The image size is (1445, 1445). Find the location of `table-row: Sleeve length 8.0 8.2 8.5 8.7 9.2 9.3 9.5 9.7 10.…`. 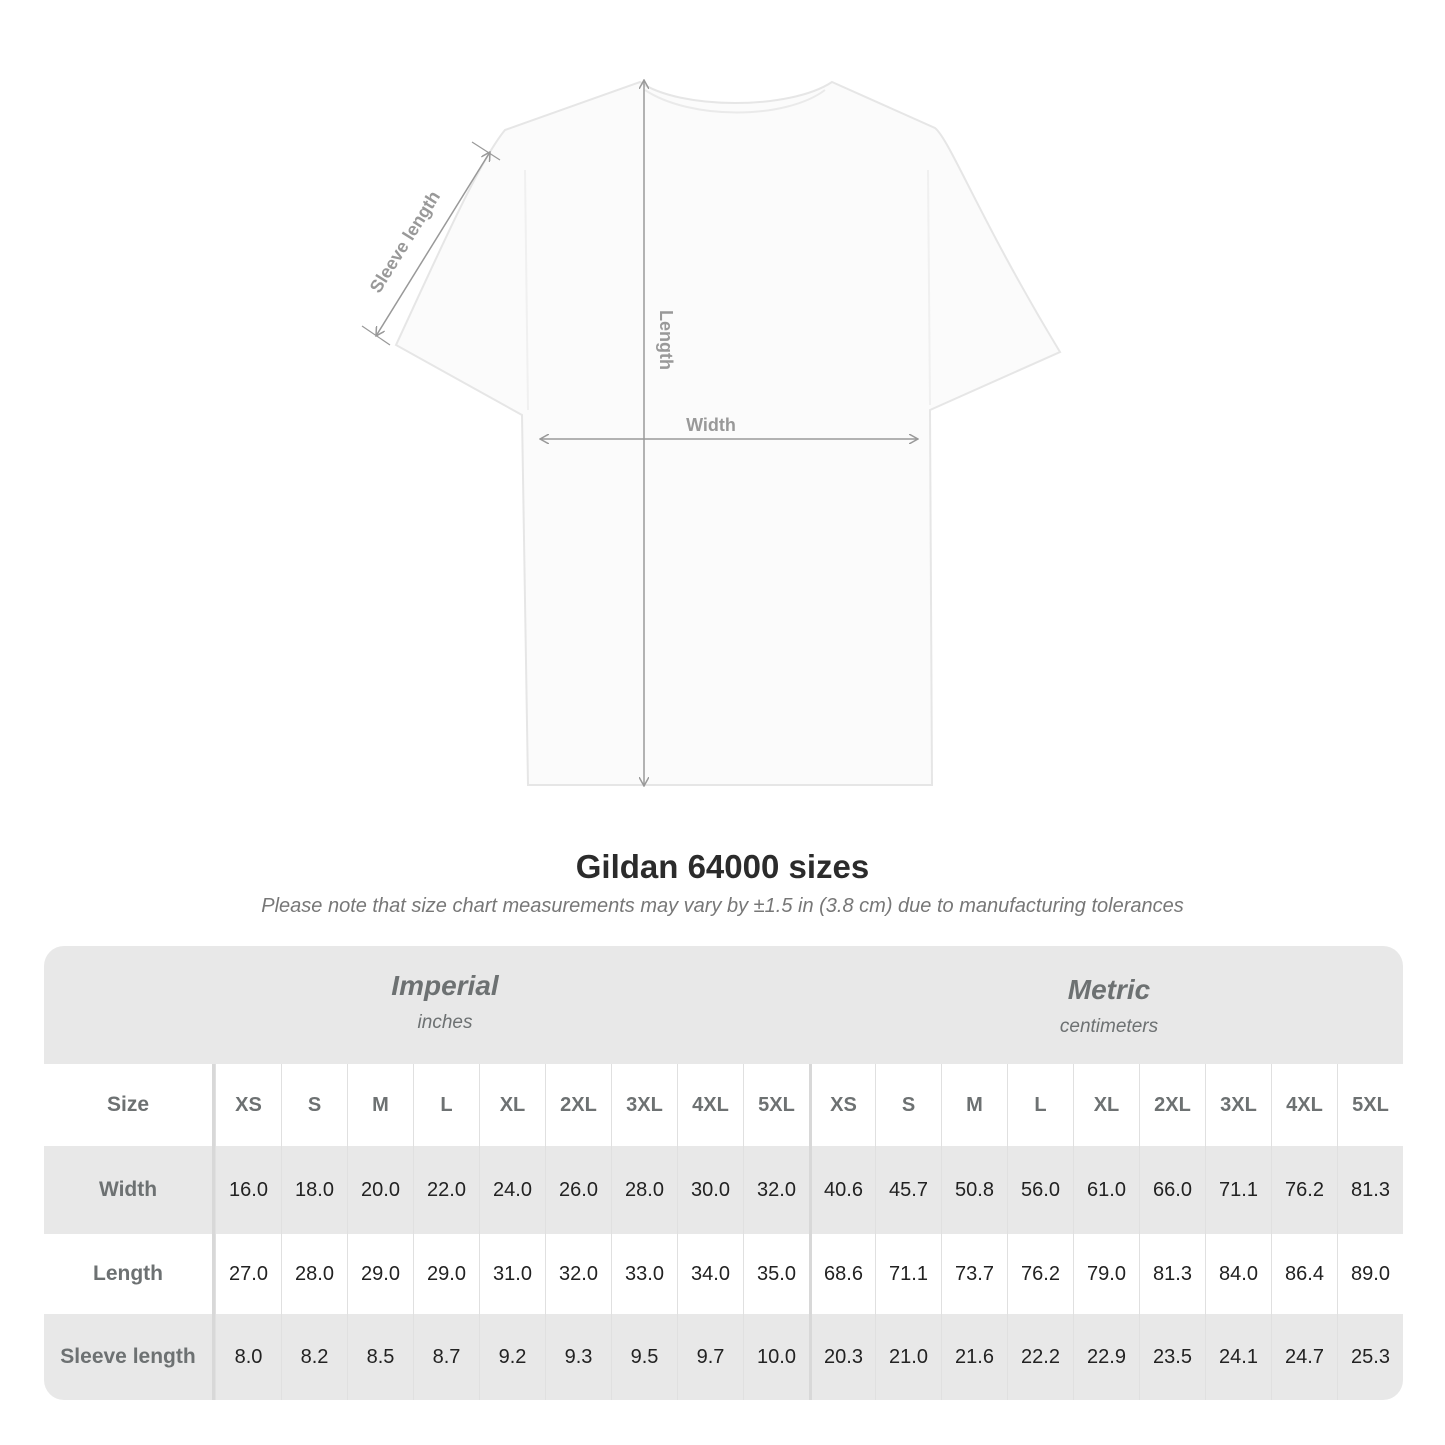

table-row: Sleeve length 8.0 8.2 8.5 8.7 9.2 9.3 9.5 9.7 10.… is located at coordinates (723, 1357).